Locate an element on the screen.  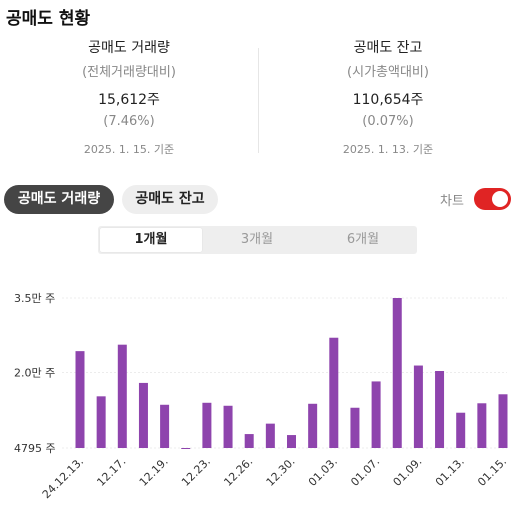
period-selector: 1개월 3개월 6개월 is located at coordinates (257, 240).